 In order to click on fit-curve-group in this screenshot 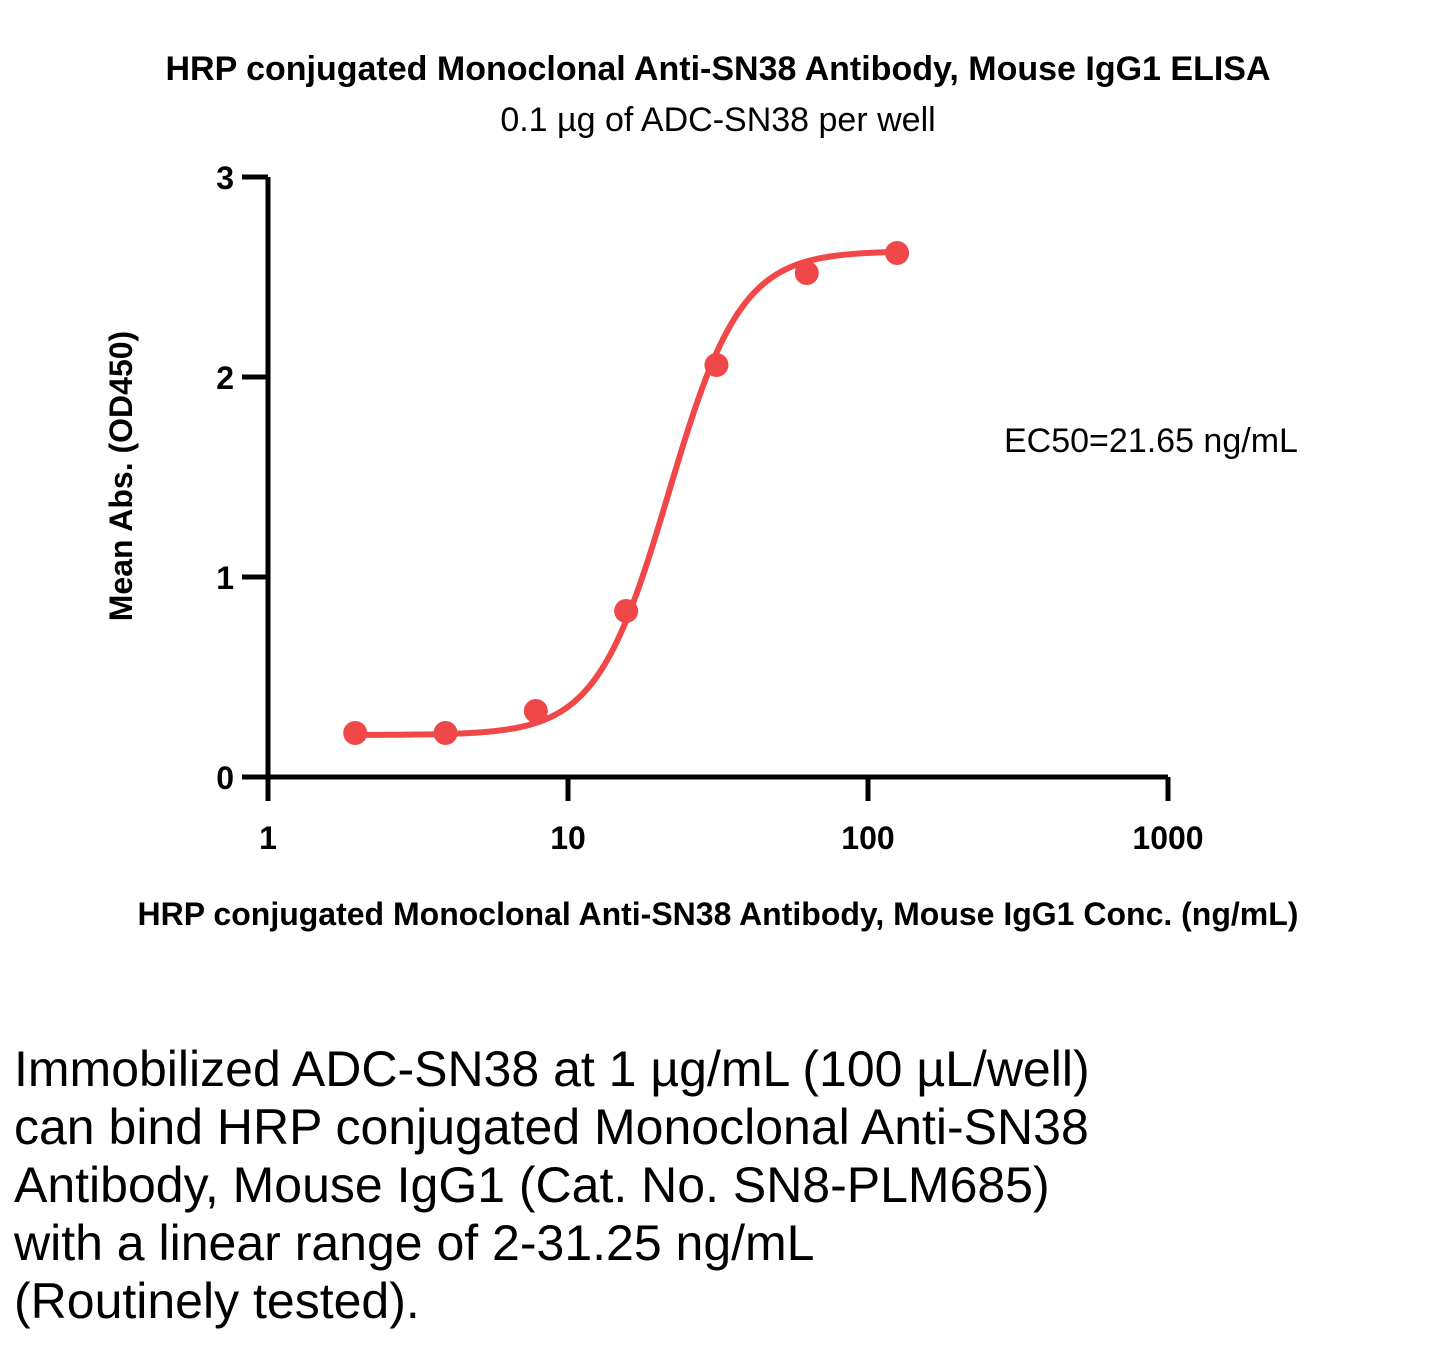, I will do `click(626, 493)`.